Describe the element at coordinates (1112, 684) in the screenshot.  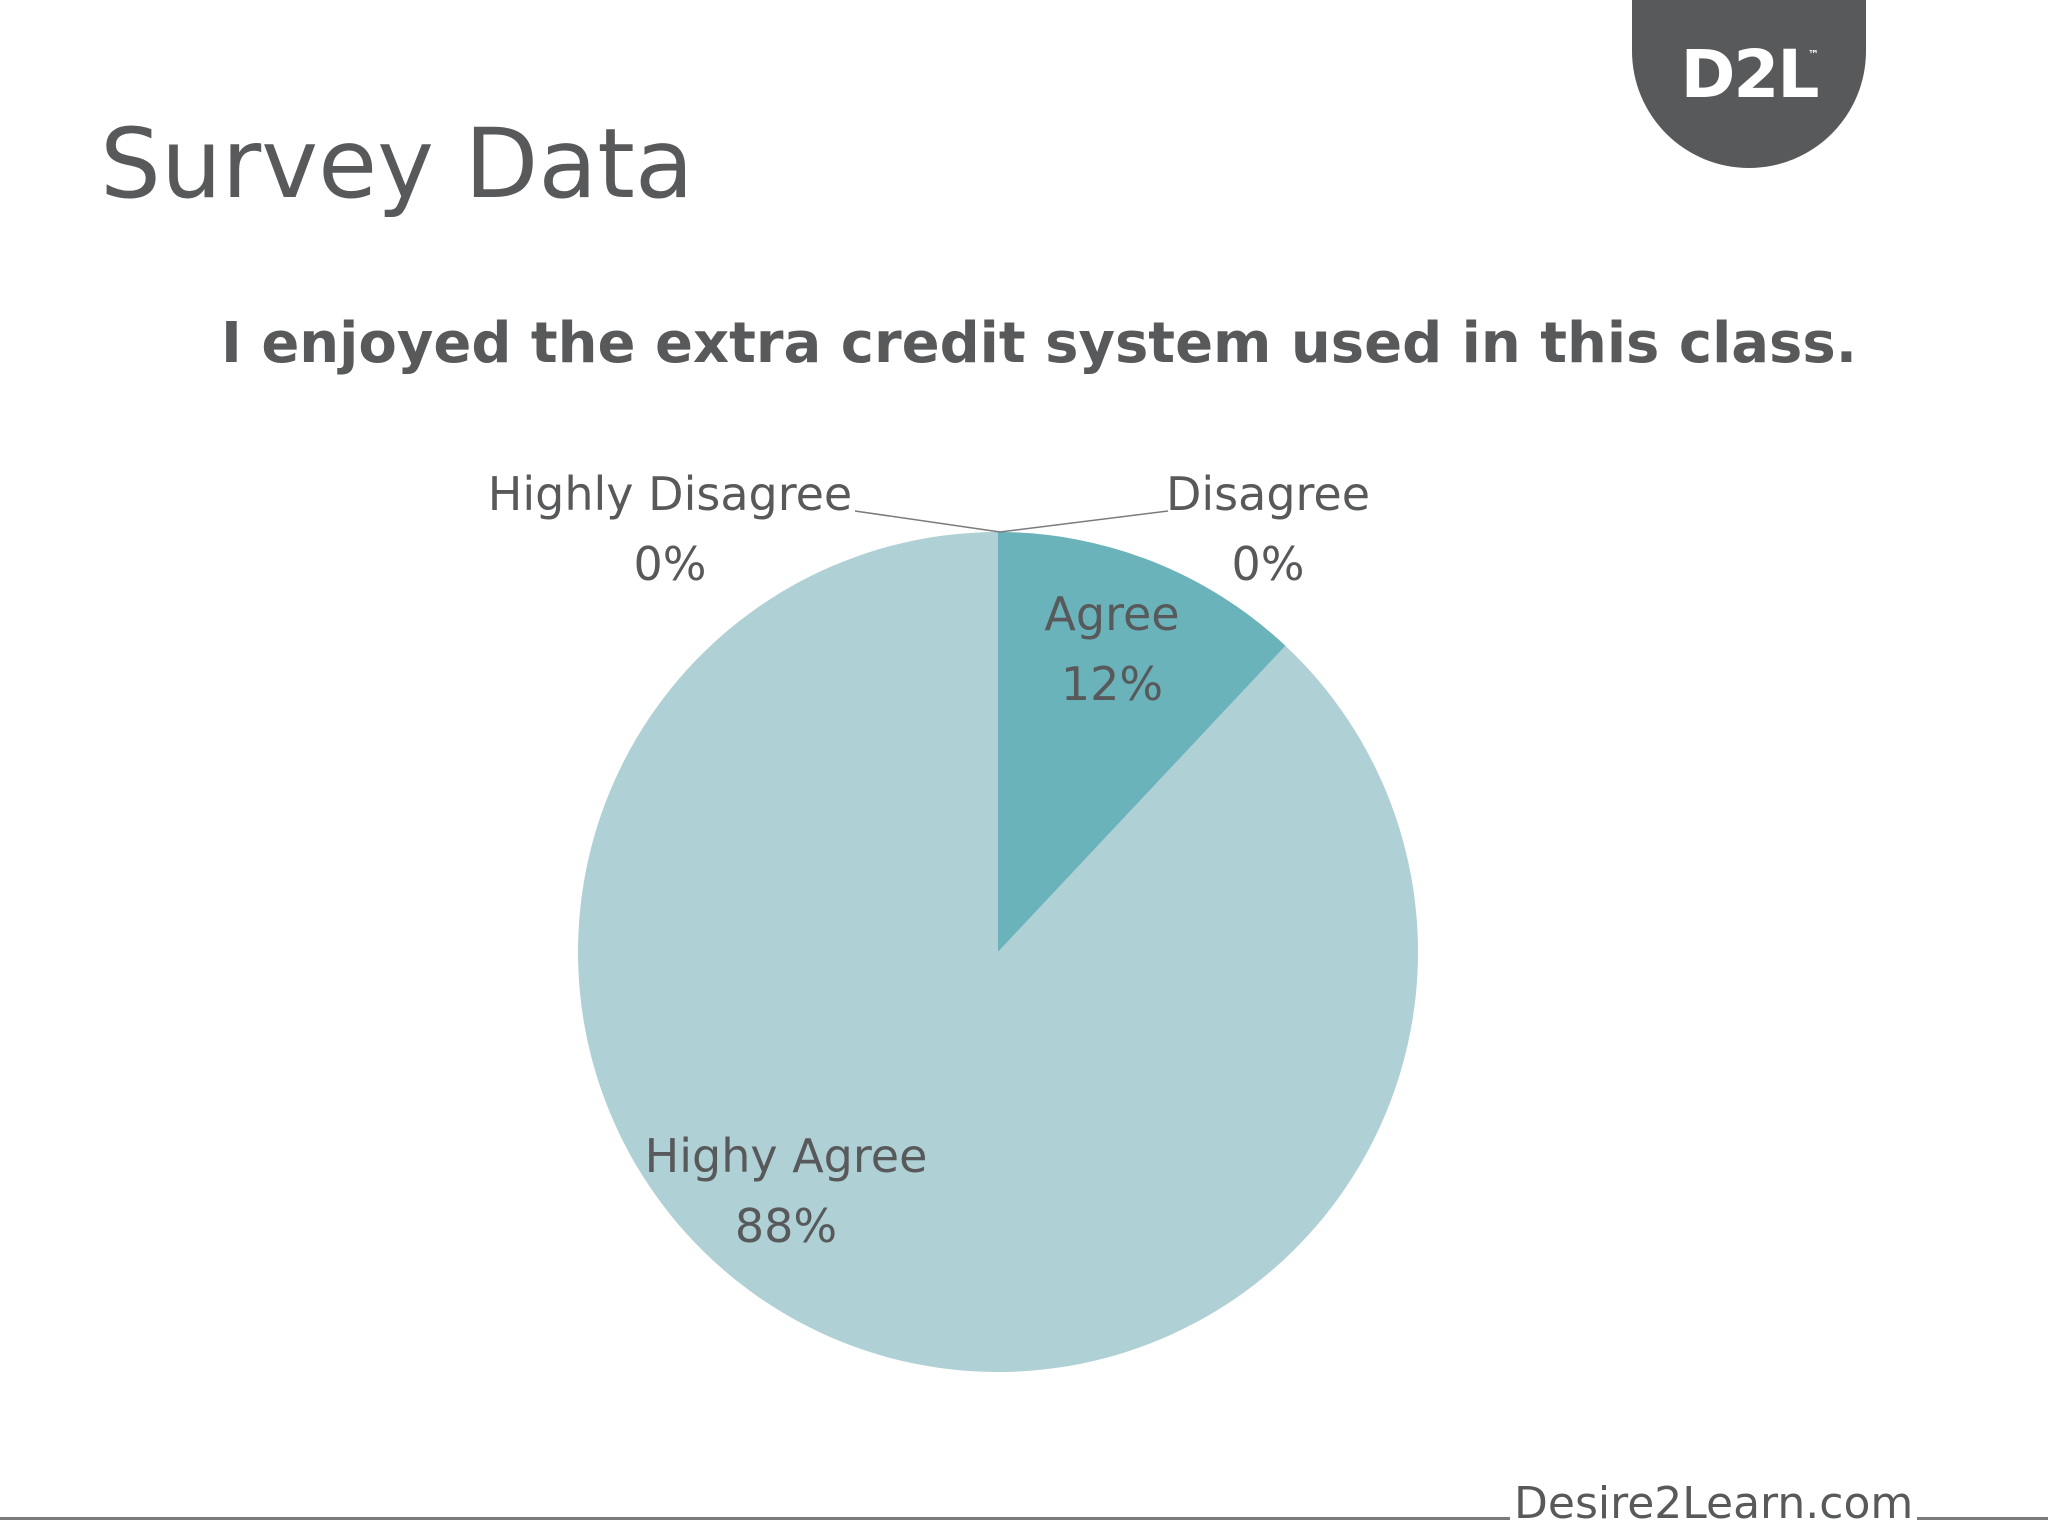
I see `data-label-value-agree: 12%` at that location.